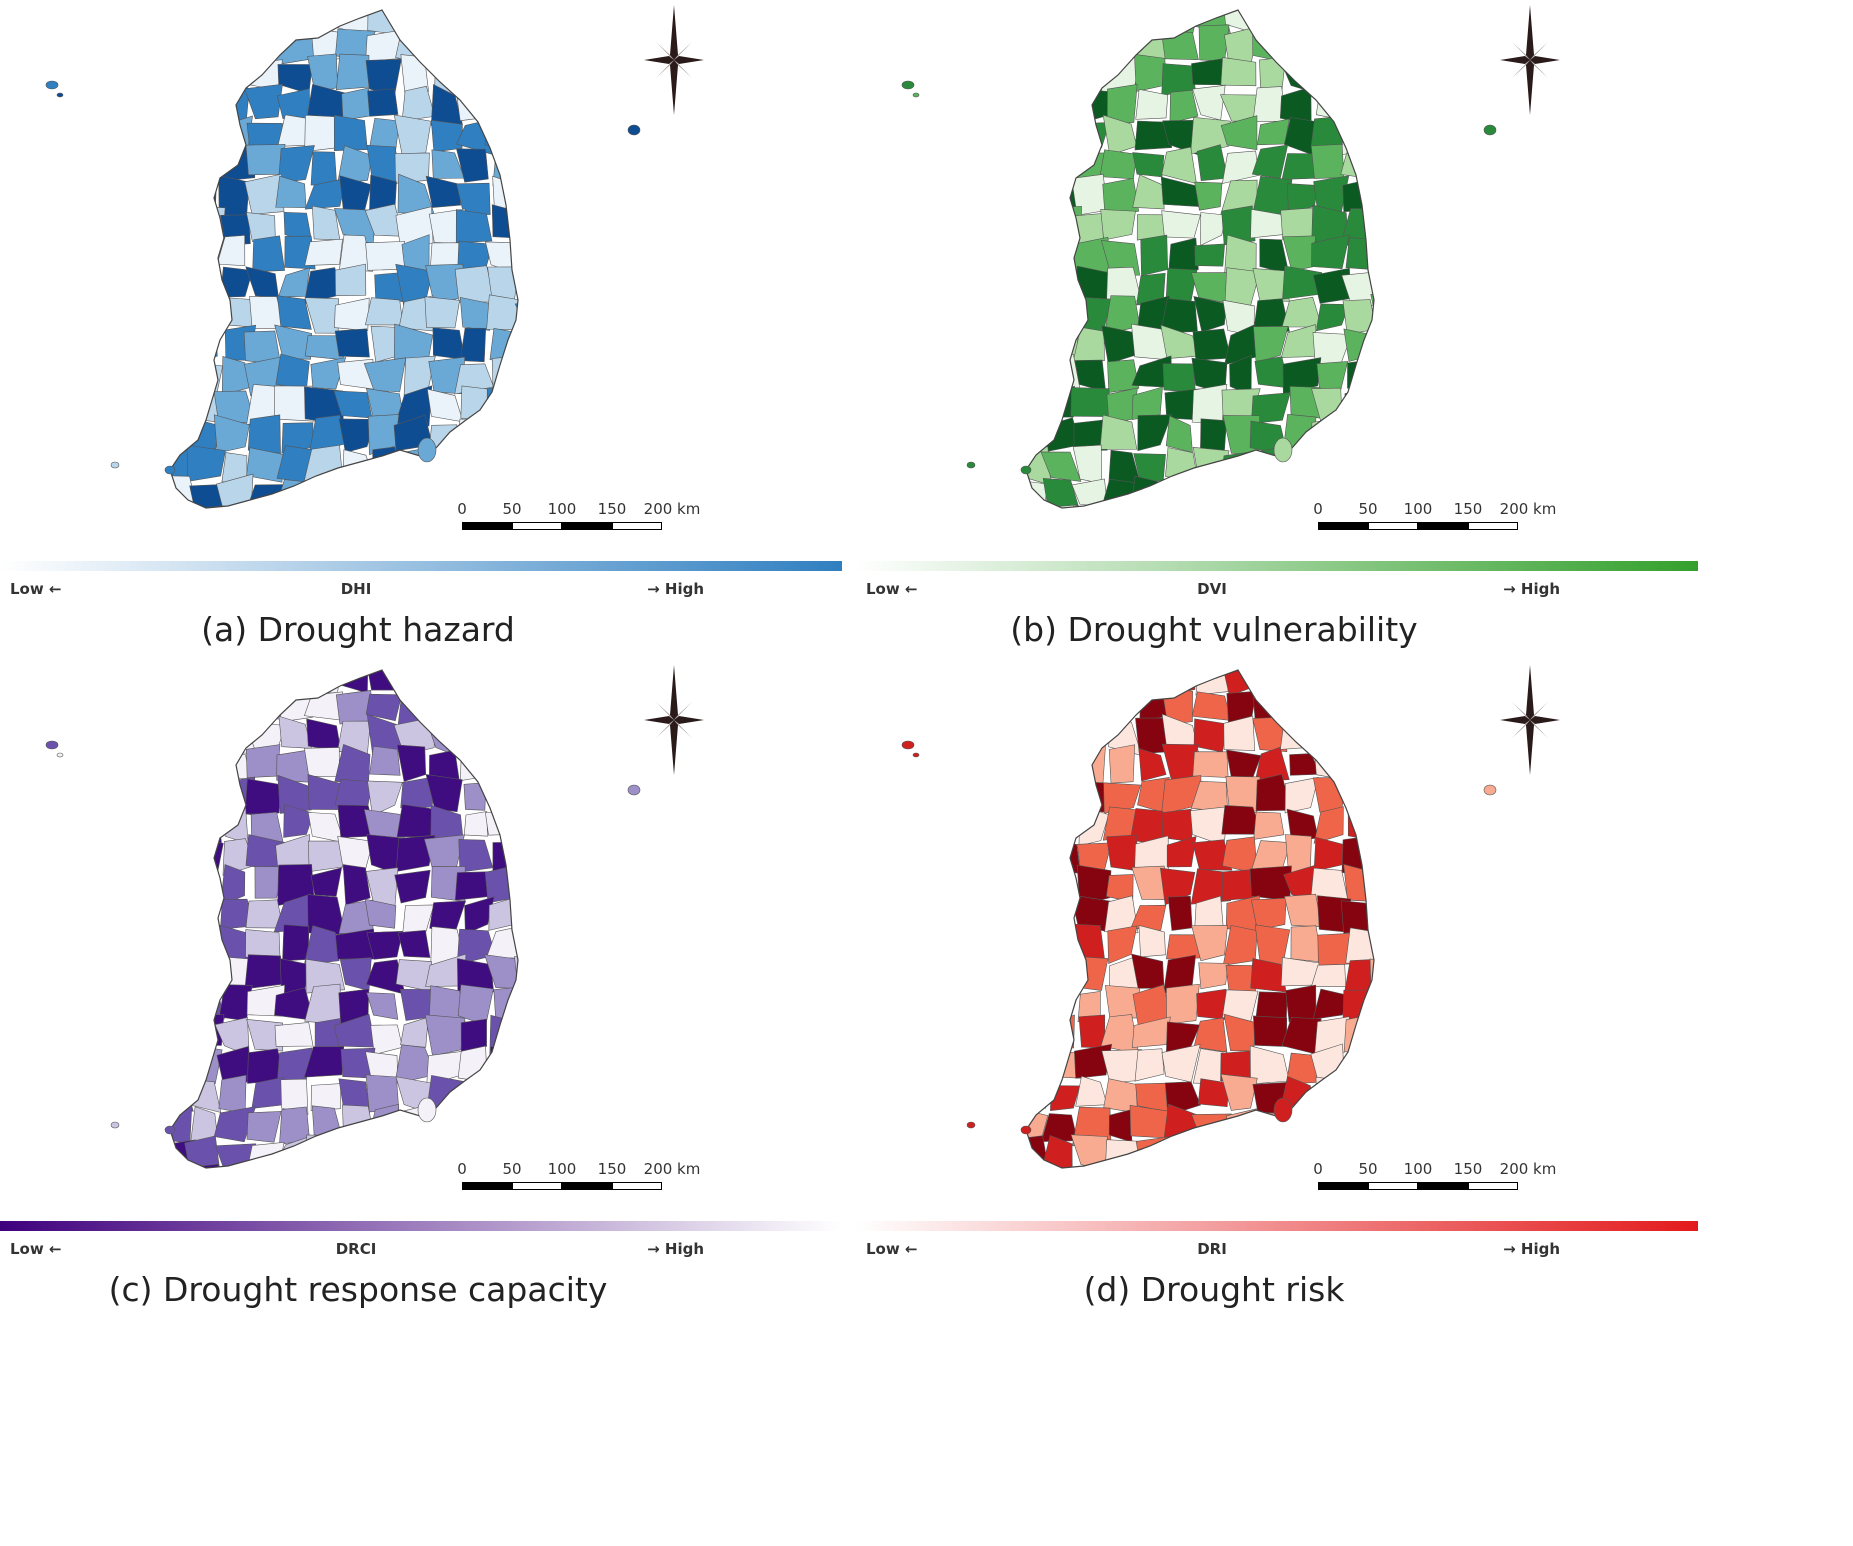 Image resolution: width=1853 pixels, height=1546 pixels. I want to click on scale-bar: 0 50 100 150 200 km, so click(579, 520).